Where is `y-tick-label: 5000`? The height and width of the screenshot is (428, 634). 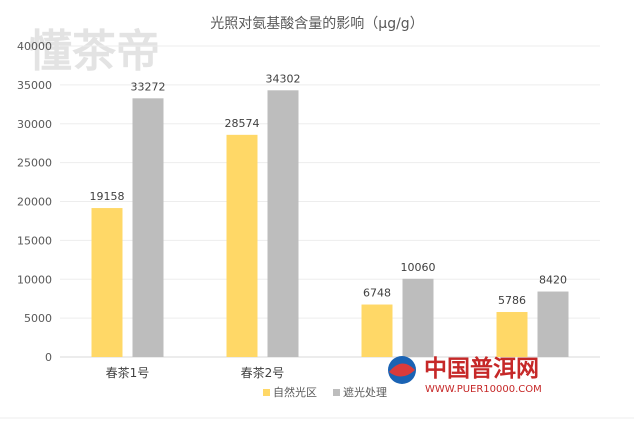 y-tick-label: 5000 is located at coordinates (38, 318).